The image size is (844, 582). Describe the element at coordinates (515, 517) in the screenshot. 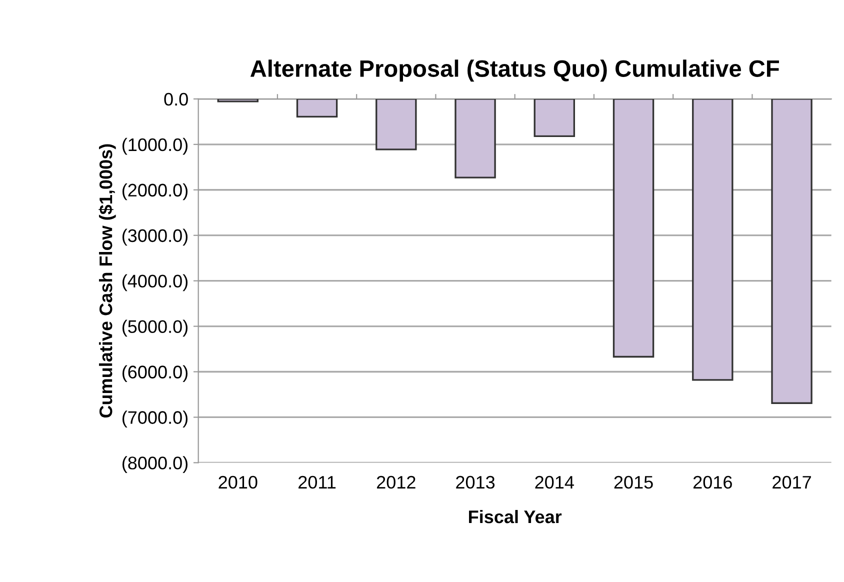

I see `x-axis-title: Fiscal Year` at that location.